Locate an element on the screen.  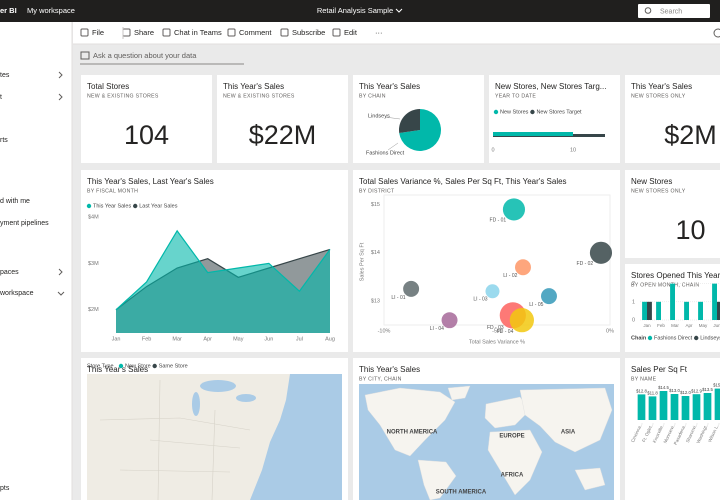
pie-label: Lindseys is located at coordinates (379, 116).